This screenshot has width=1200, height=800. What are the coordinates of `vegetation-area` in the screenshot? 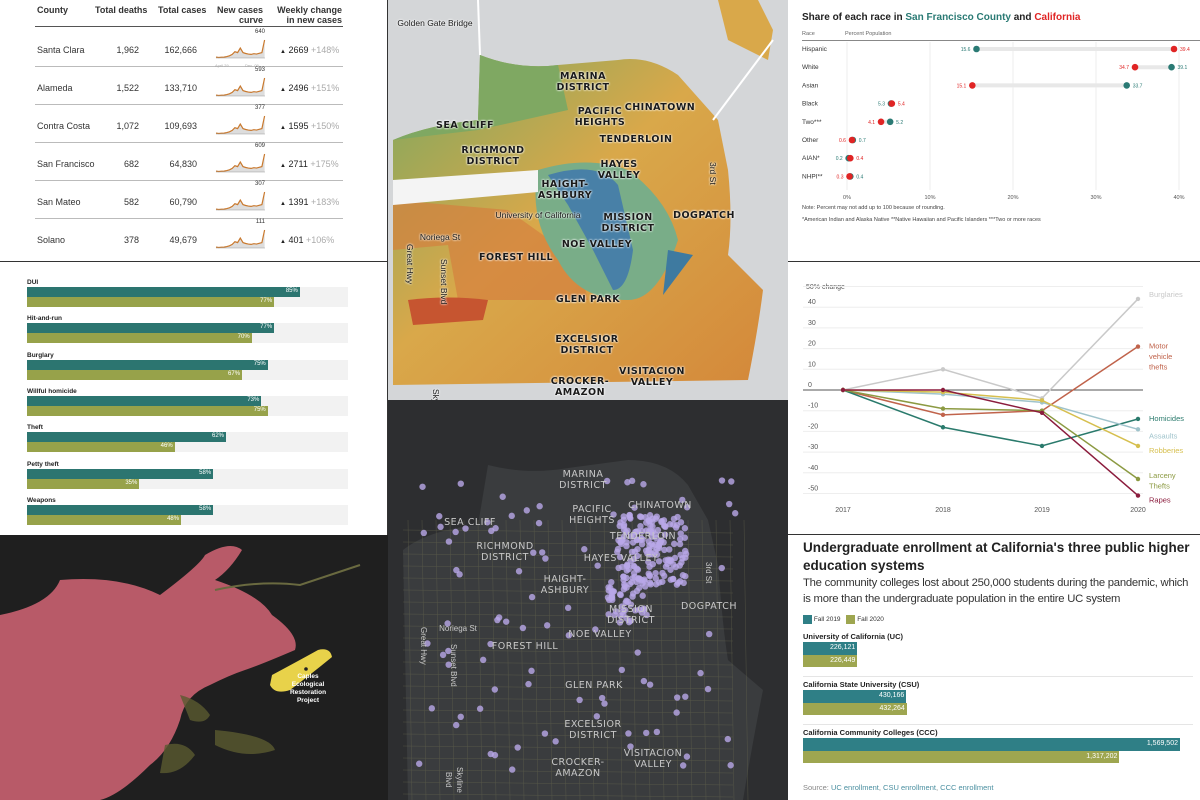 It's located at (217, 734).